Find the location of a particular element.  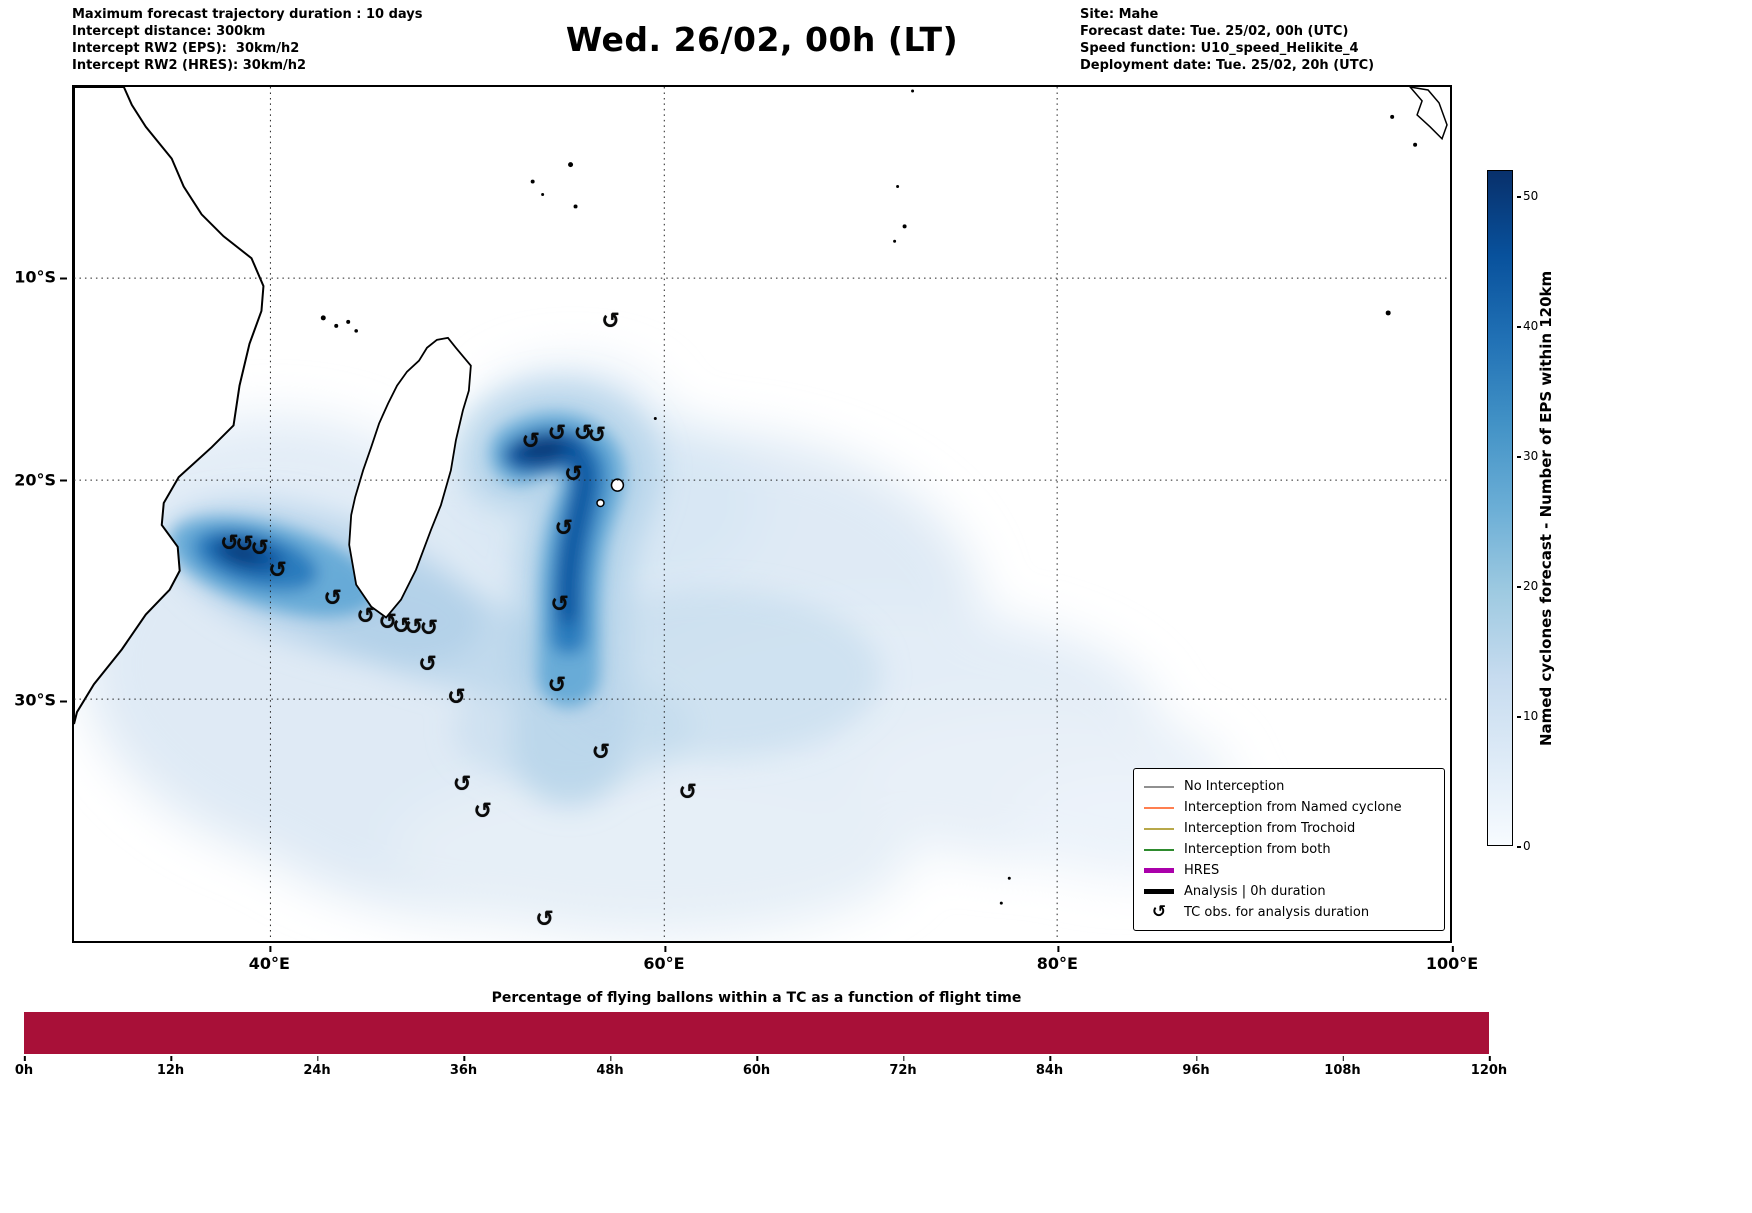

lat-tick-label: 20°S is located at coordinates (40, 480).